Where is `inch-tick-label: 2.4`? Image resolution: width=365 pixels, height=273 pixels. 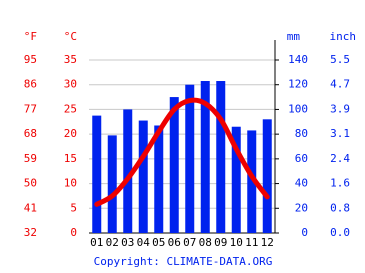
inch-tick-label: 2.4 is located at coordinates (340, 158).